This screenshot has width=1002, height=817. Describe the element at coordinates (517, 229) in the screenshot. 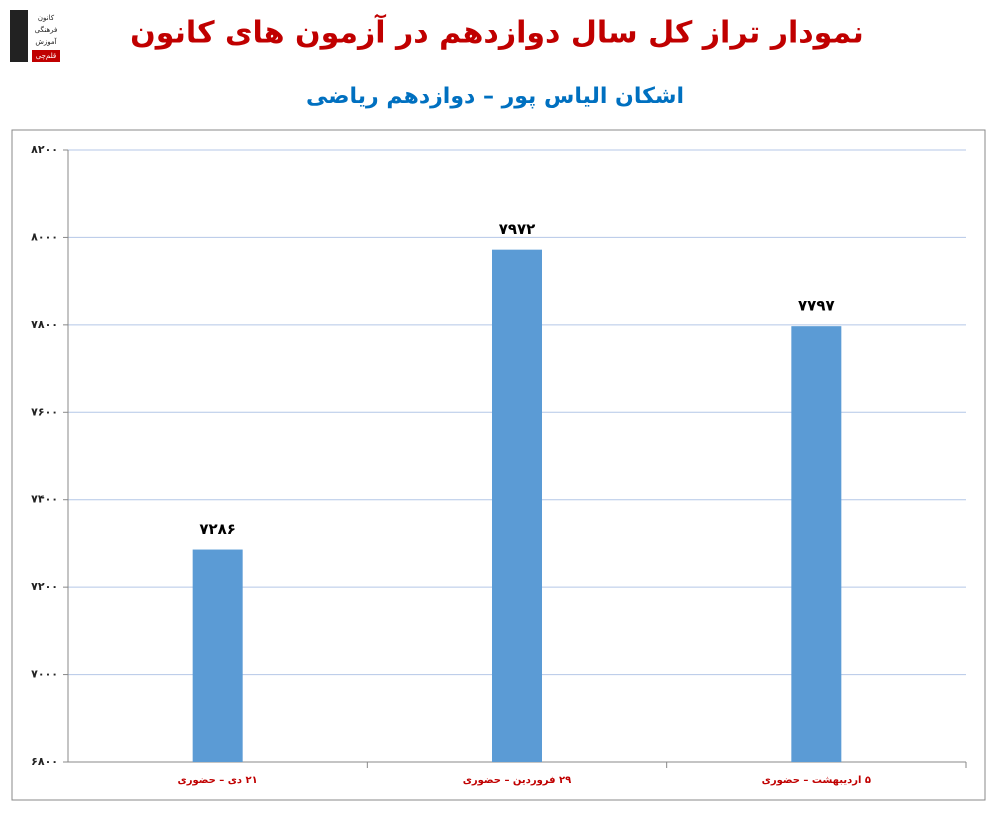

I see `data-label: ۷۹۷۲` at that location.